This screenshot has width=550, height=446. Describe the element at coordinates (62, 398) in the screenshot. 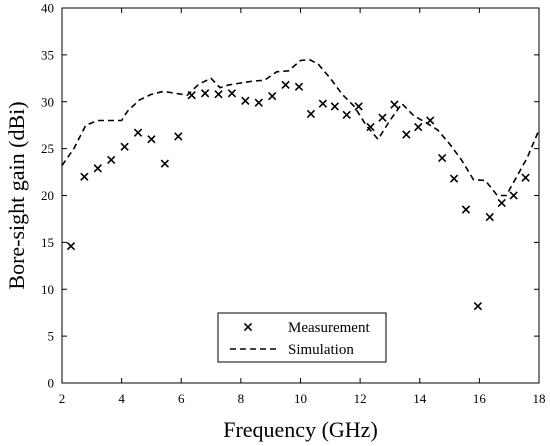

I see `x-tick-label: 2` at that location.